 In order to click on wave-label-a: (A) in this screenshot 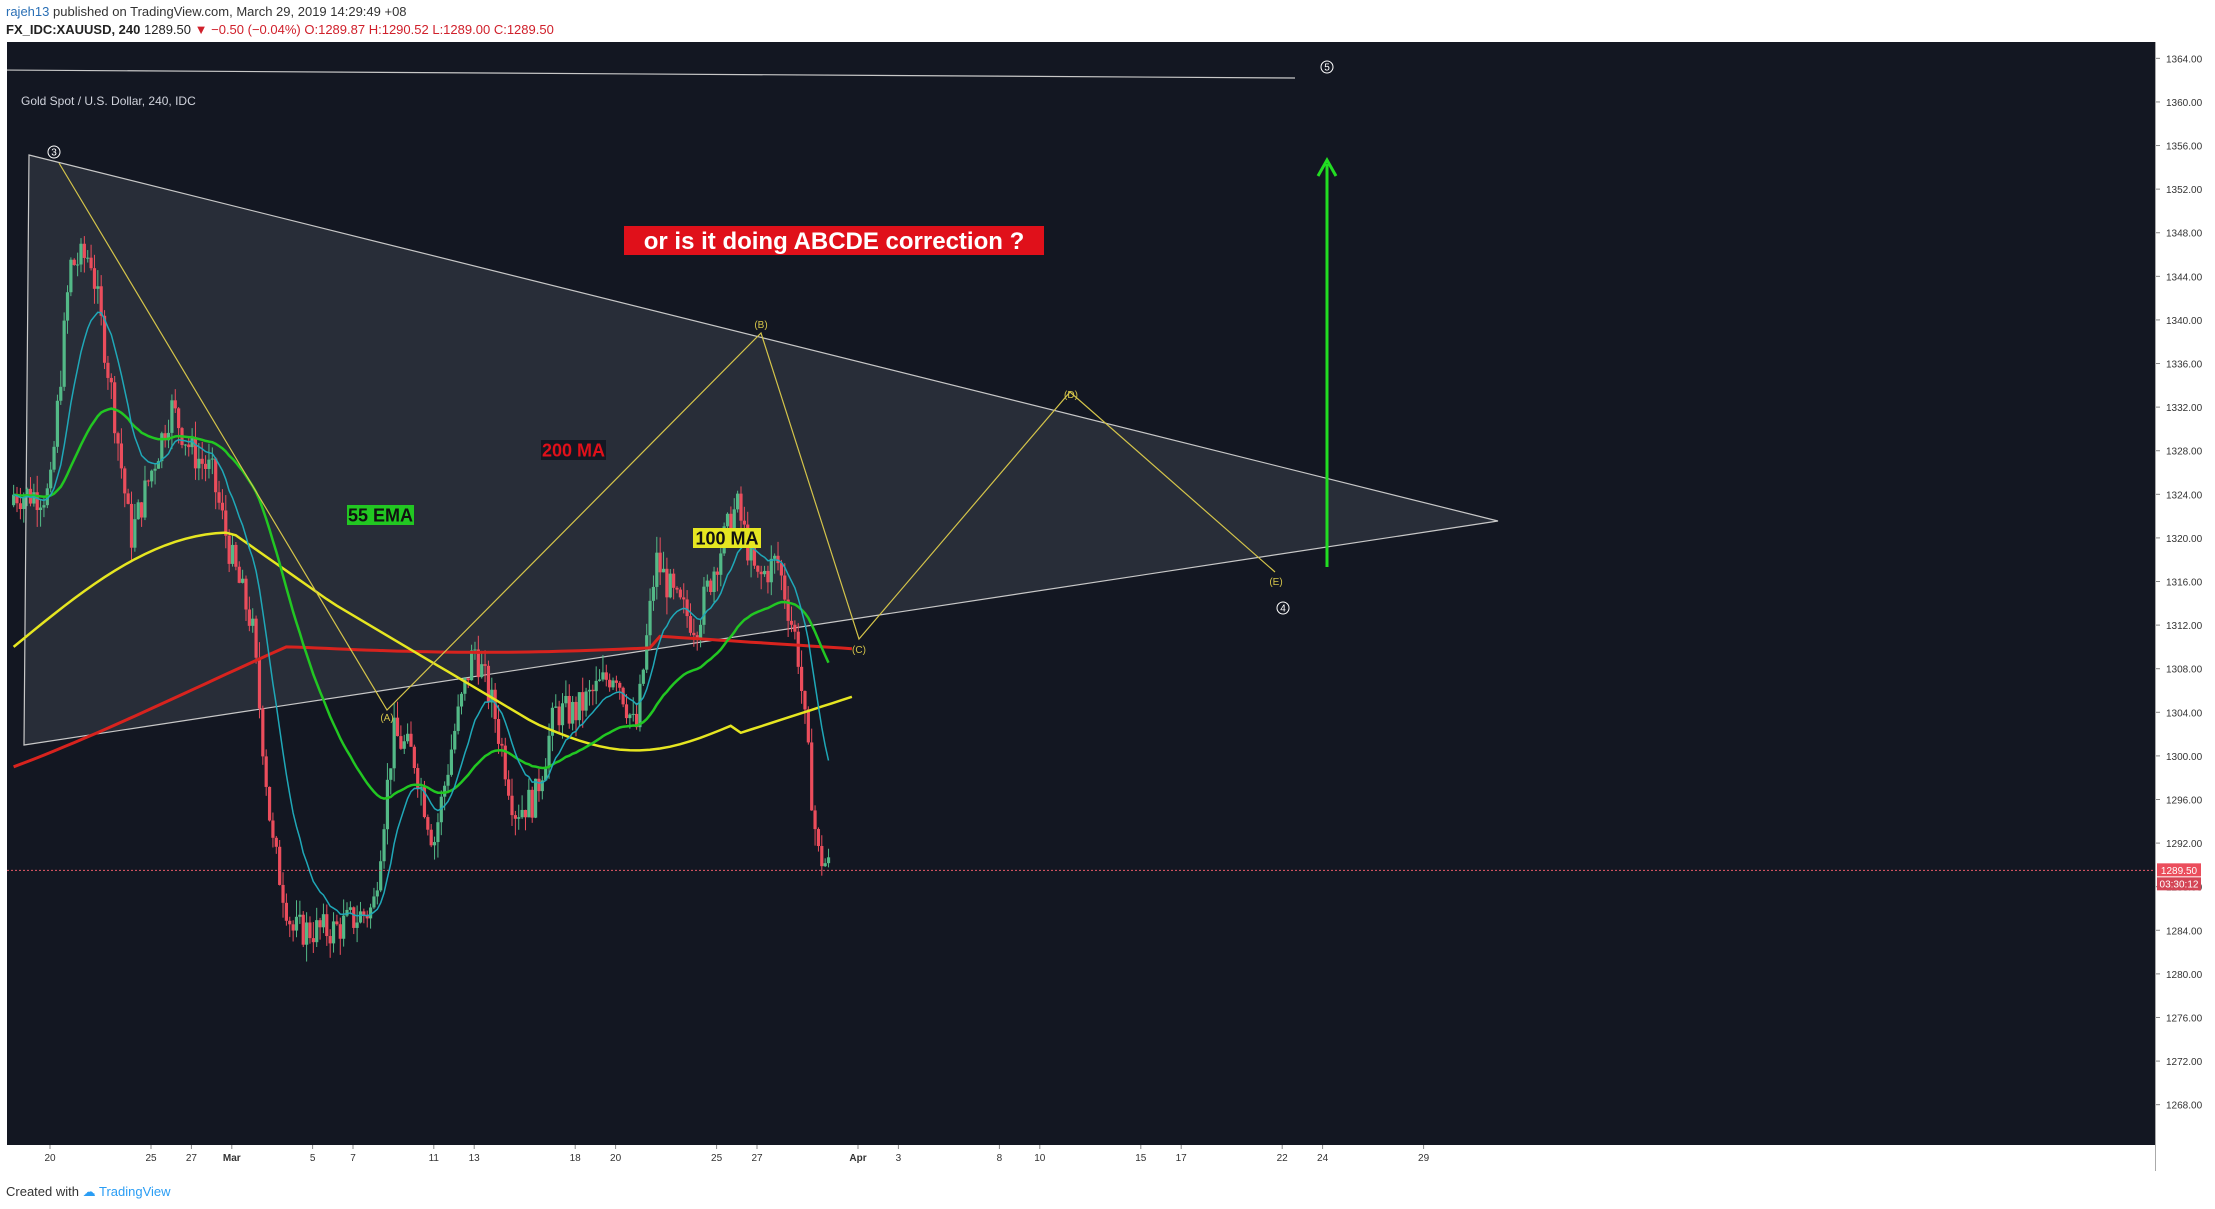, I will do `click(386, 718)`.